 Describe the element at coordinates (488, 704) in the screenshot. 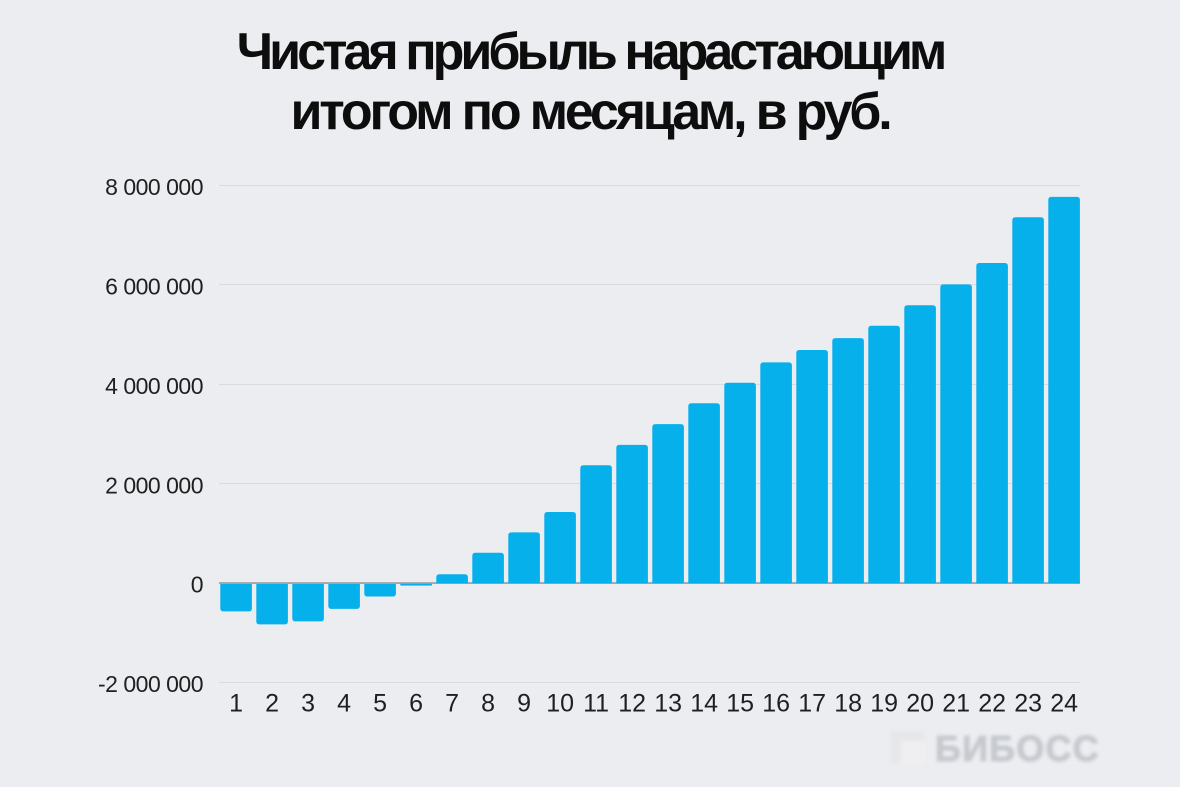

I see `svg-text: 8` at that location.